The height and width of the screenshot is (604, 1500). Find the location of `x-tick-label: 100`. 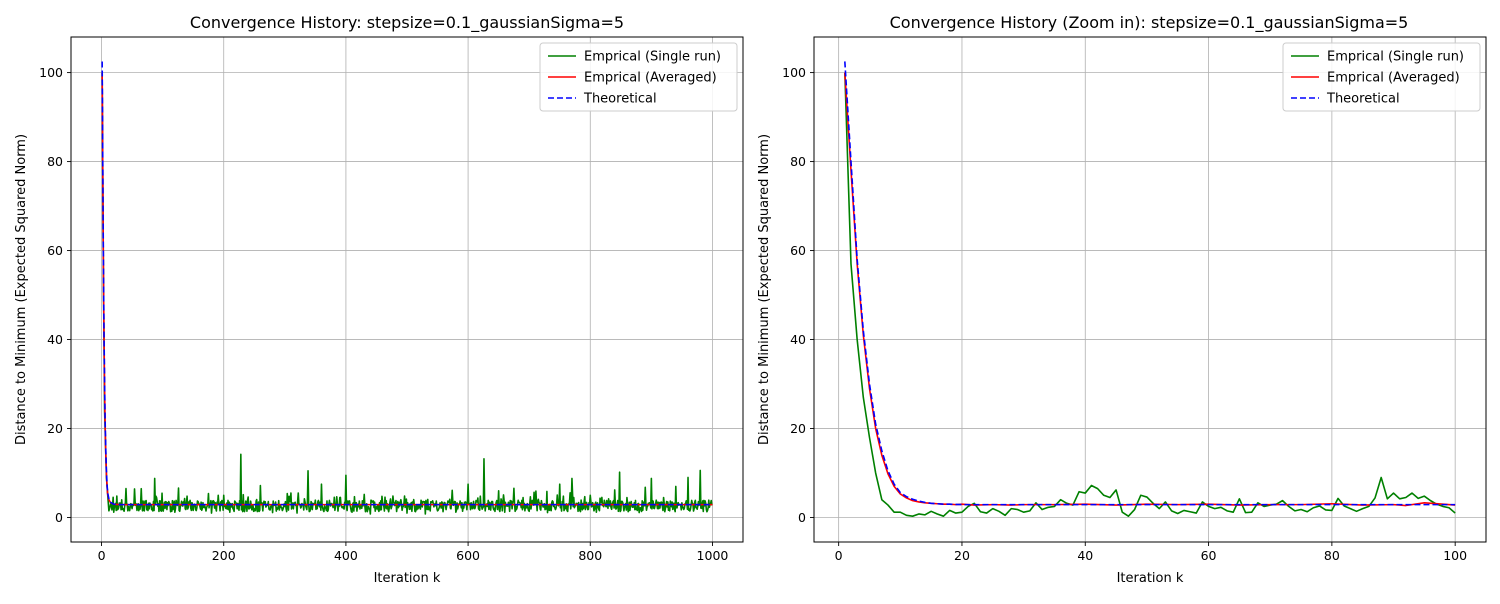

x-tick-label: 100 is located at coordinates (1455, 555).